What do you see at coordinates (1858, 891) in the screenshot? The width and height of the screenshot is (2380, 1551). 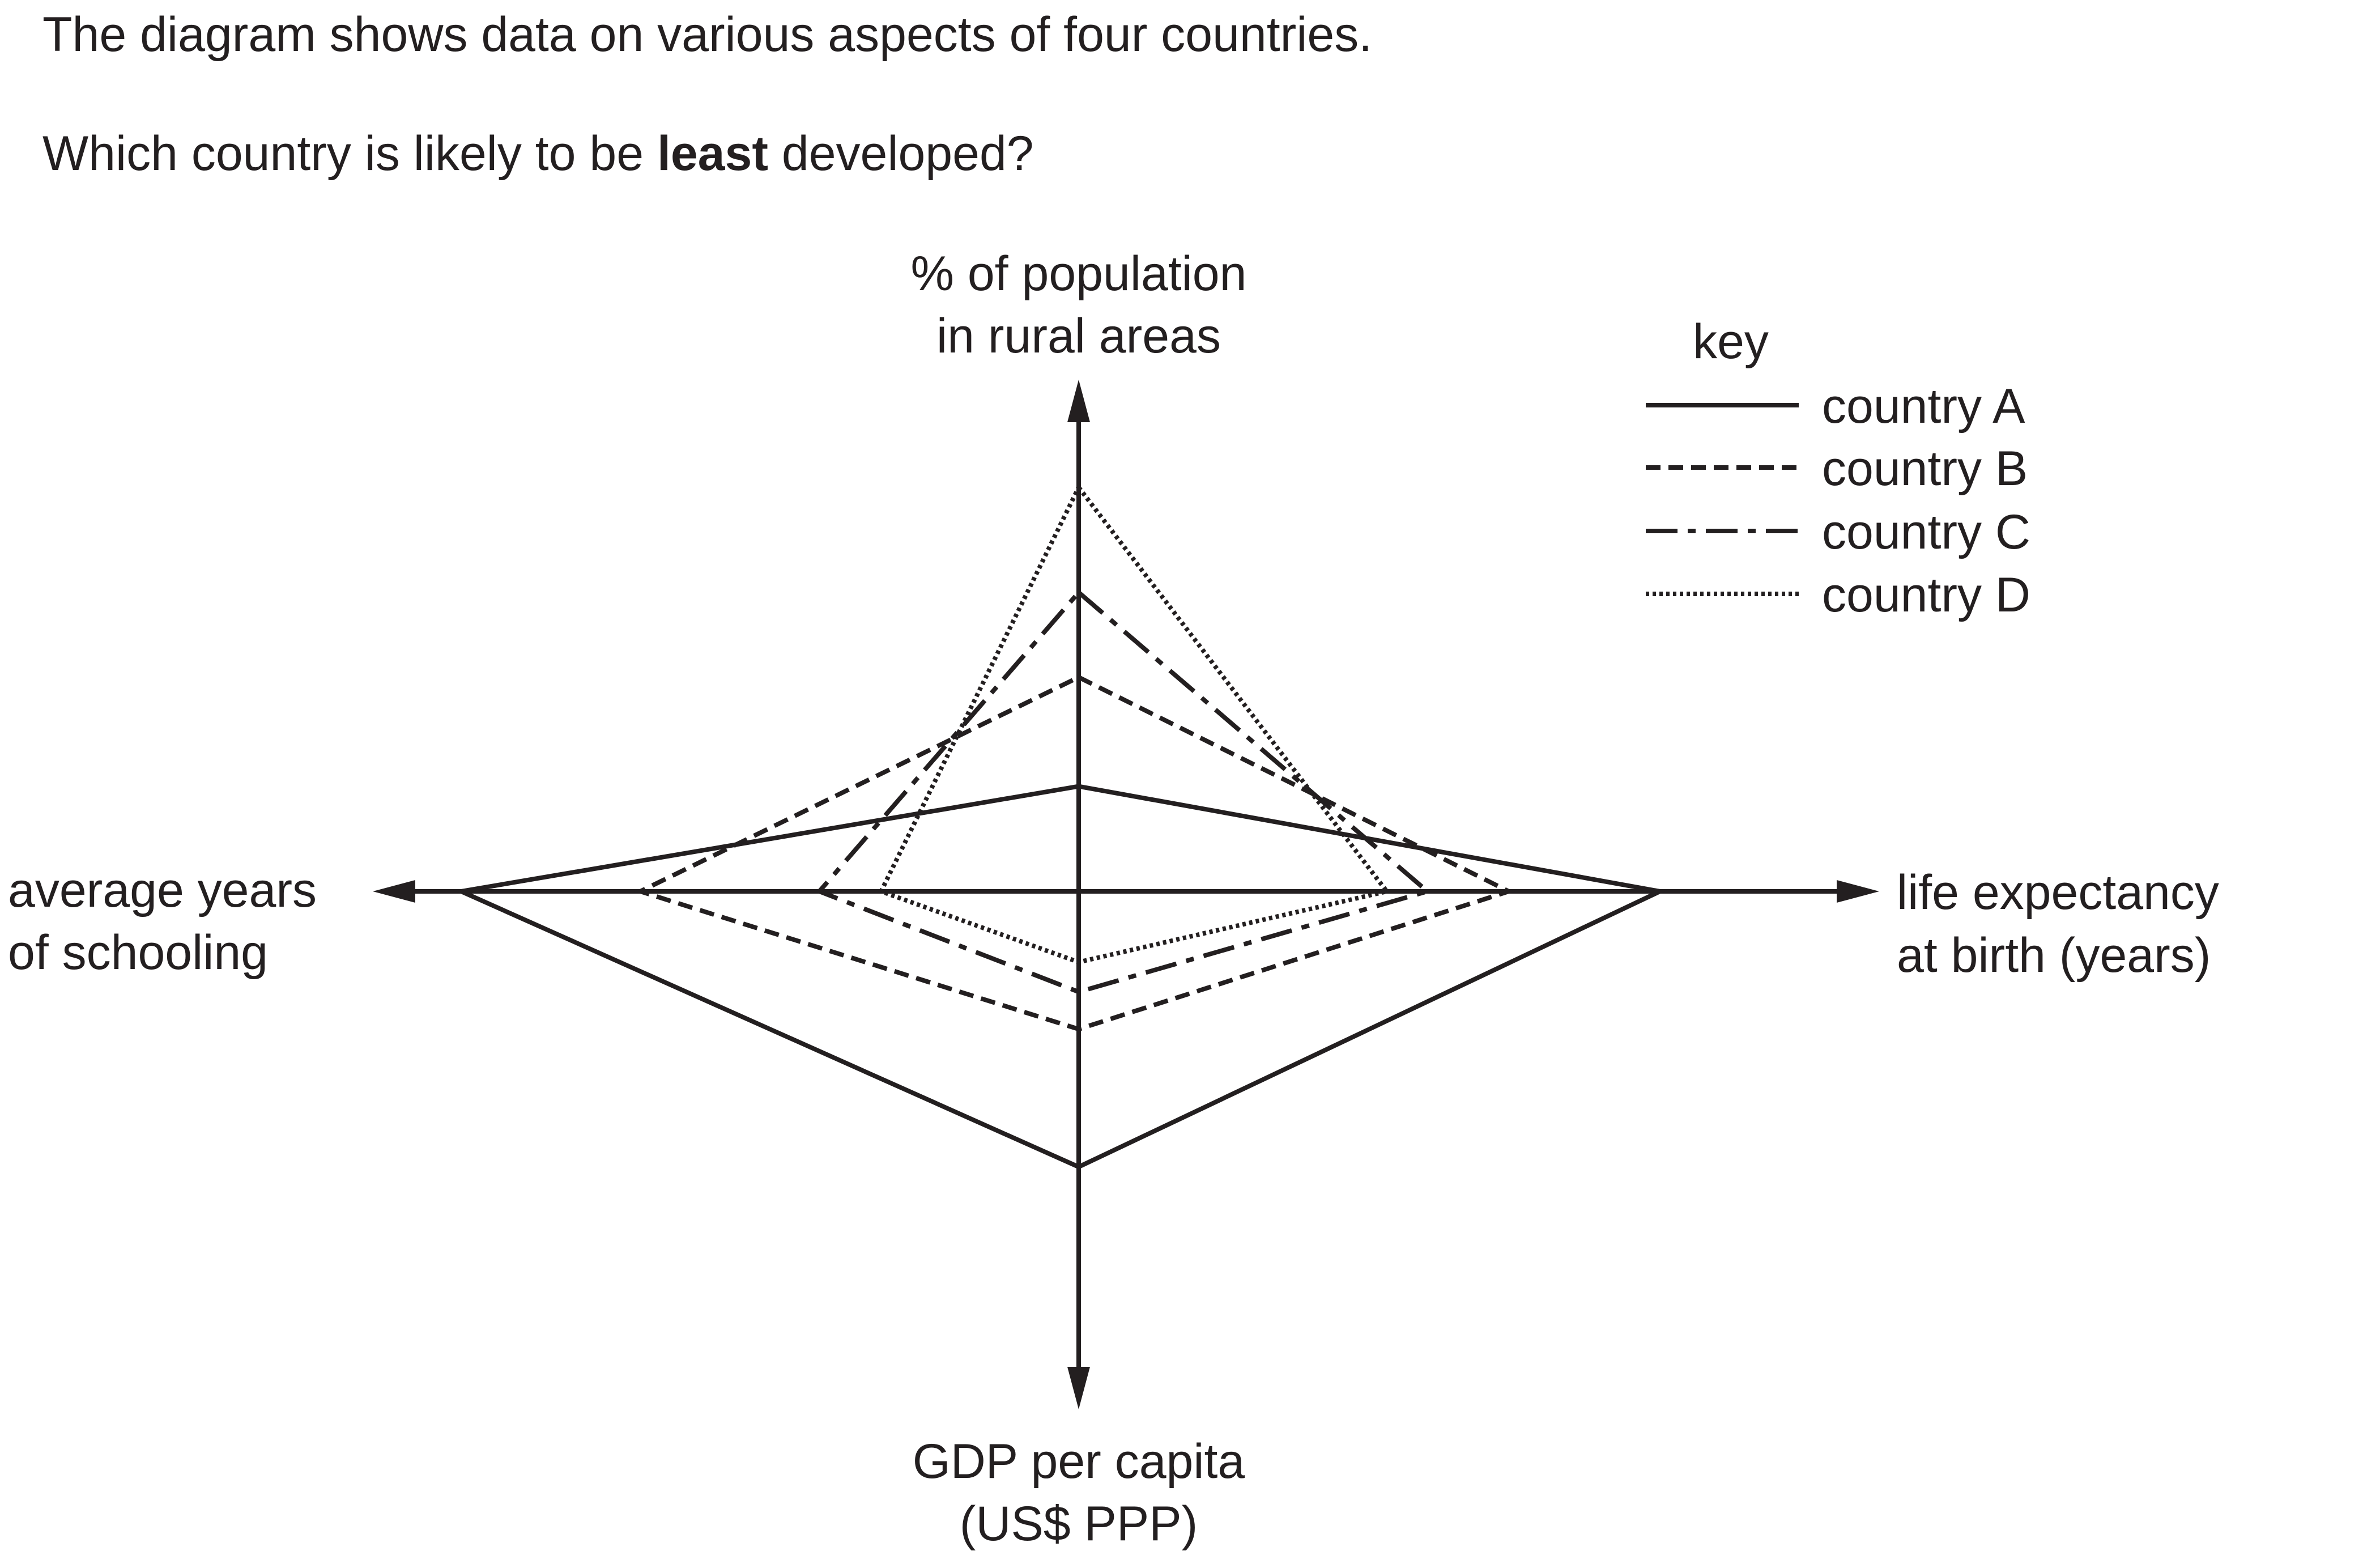 I see `axis-right-arrowhead` at bounding box center [1858, 891].